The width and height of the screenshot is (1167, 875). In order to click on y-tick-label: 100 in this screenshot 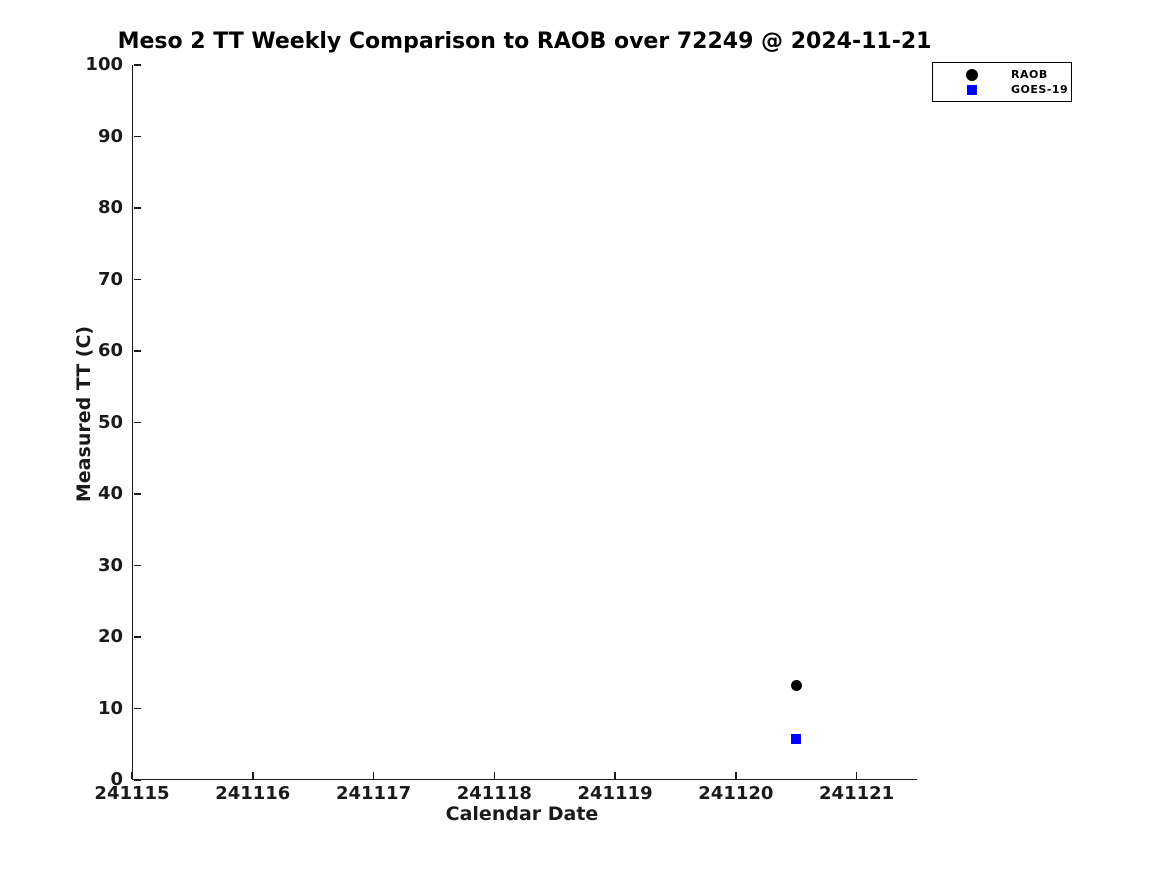, I will do `click(104, 64)`.